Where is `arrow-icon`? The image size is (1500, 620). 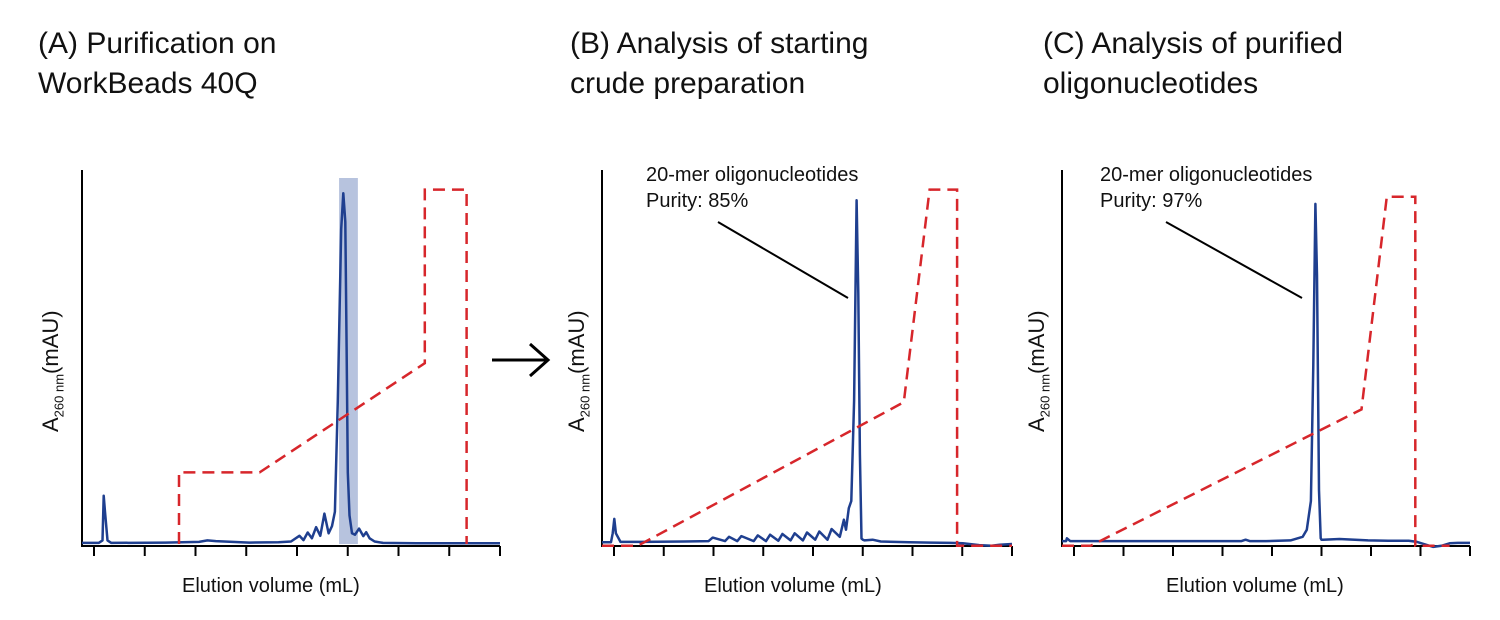
arrow-icon is located at coordinates (521, 362).